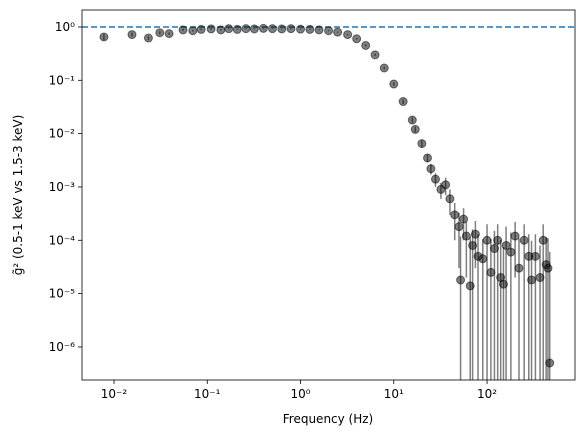 The height and width of the screenshot is (437, 586). What do you see at coordinates (114, 394) in the screenshot?
I see `x-tick-label: 10⁻²` at bounding box center [114, 394].